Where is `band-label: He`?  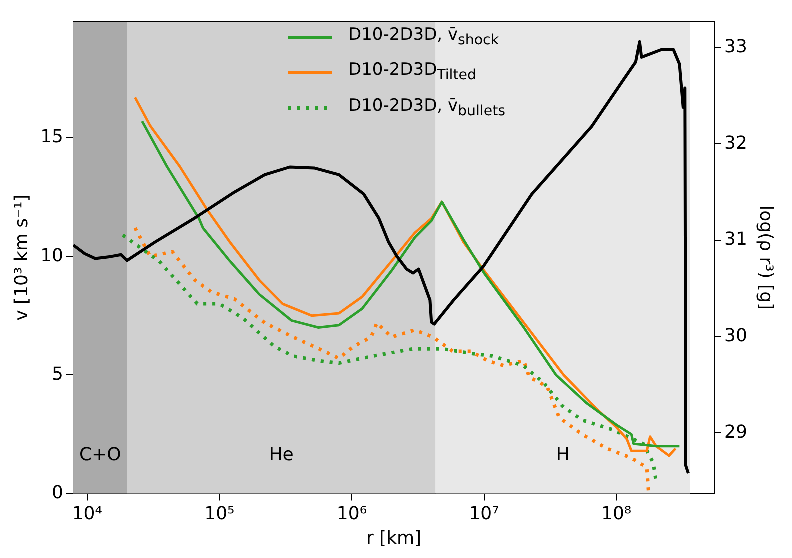
band-label: He is located at coordinates (281, 455).